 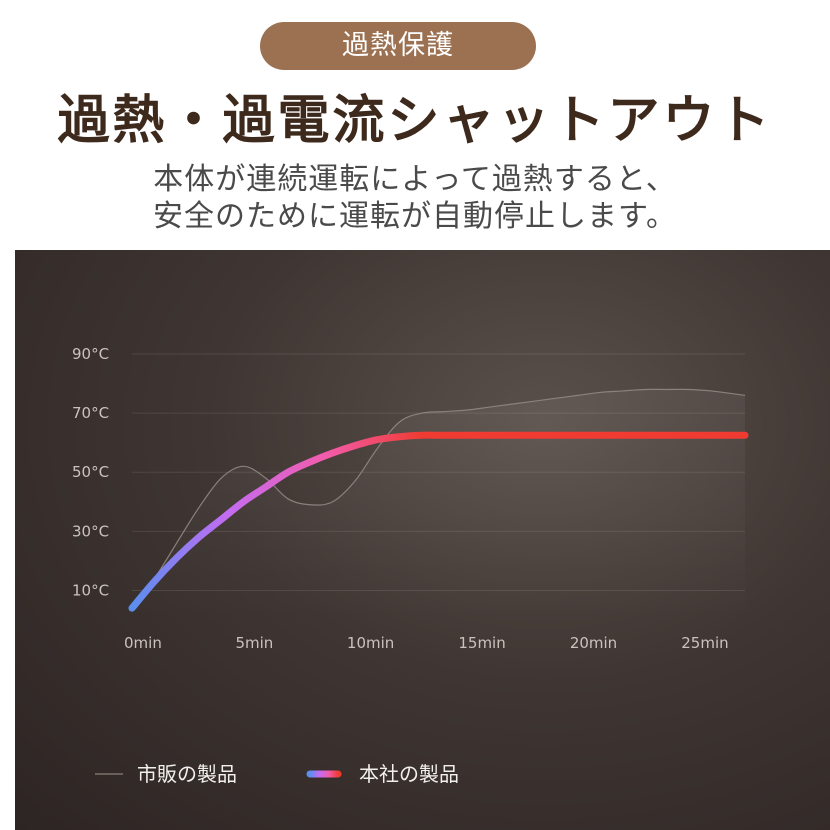 What do you see at coordinates (481, 643) in the screenshot?
I see `x-tick-label: 15min` at bounding box center [481, 643].